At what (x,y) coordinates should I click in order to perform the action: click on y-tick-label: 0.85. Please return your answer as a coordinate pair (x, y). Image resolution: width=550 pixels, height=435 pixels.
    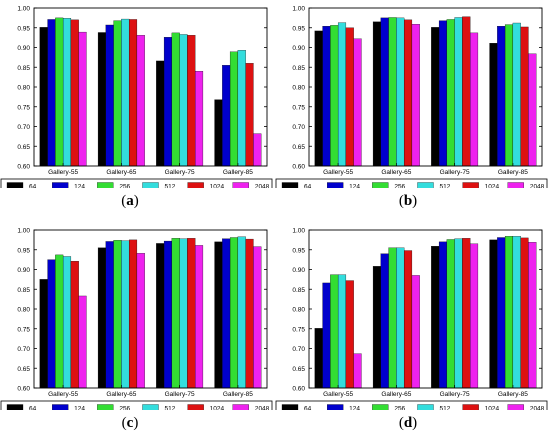
    Looking at the image, I should click on (298, 290).